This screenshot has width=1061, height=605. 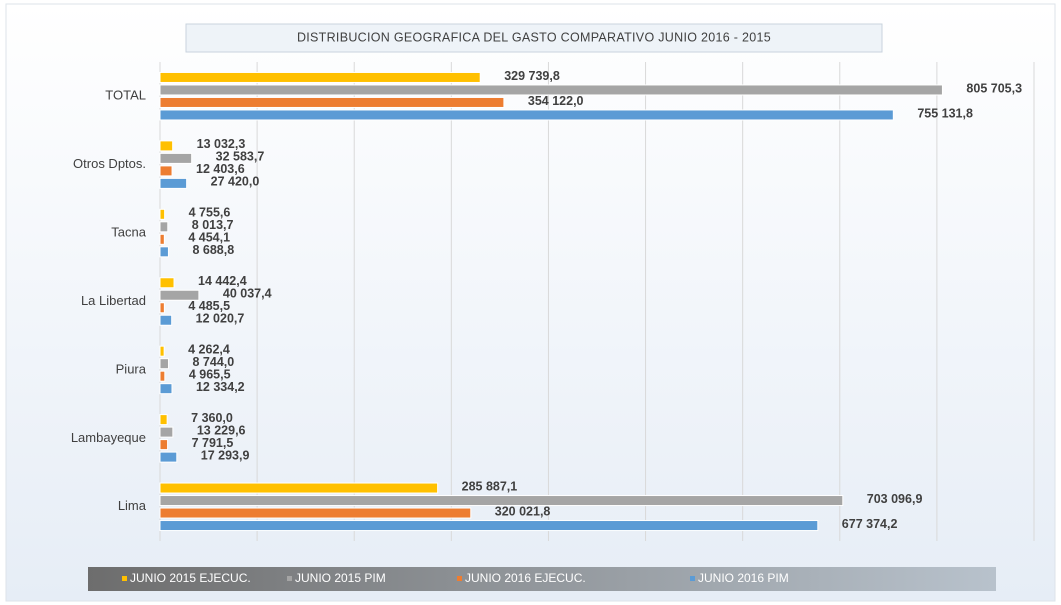 I want to click on data-label: 8 744,0, so click(x=213, y=362).